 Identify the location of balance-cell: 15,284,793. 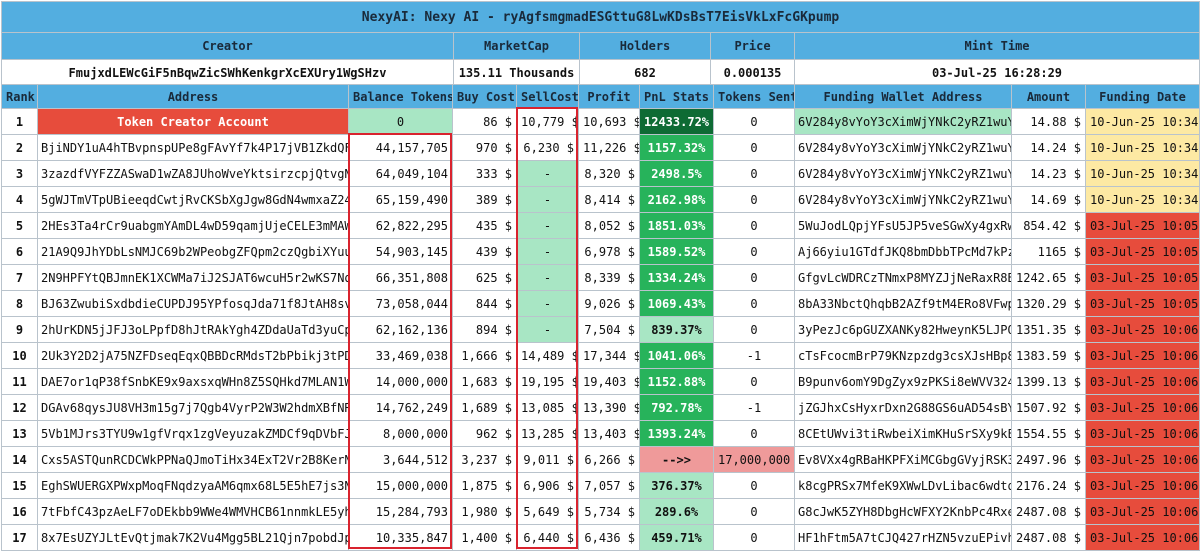
(400, 511).